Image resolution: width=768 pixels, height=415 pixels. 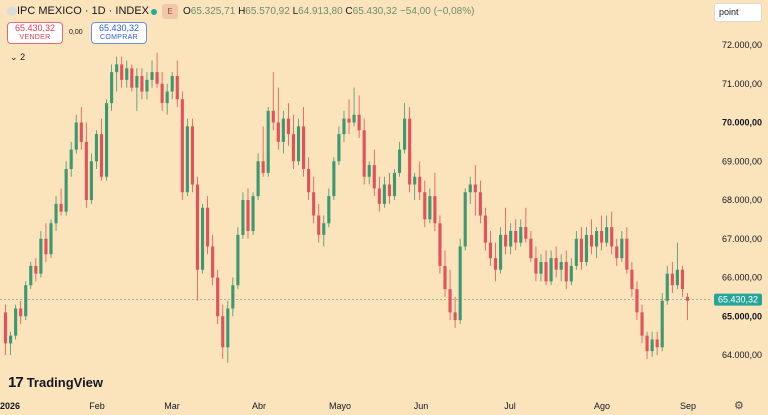 What do you see at coordinates (172, 406) in the screenshot?
I see `time-tick-label: Mar` at bounding box center [172, 406].